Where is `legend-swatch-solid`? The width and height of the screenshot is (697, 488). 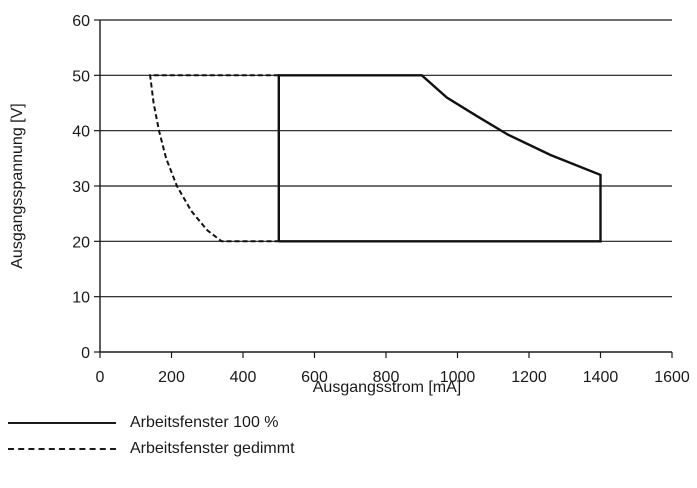
legend-swatch-solid is located at coordinates (62, 423).